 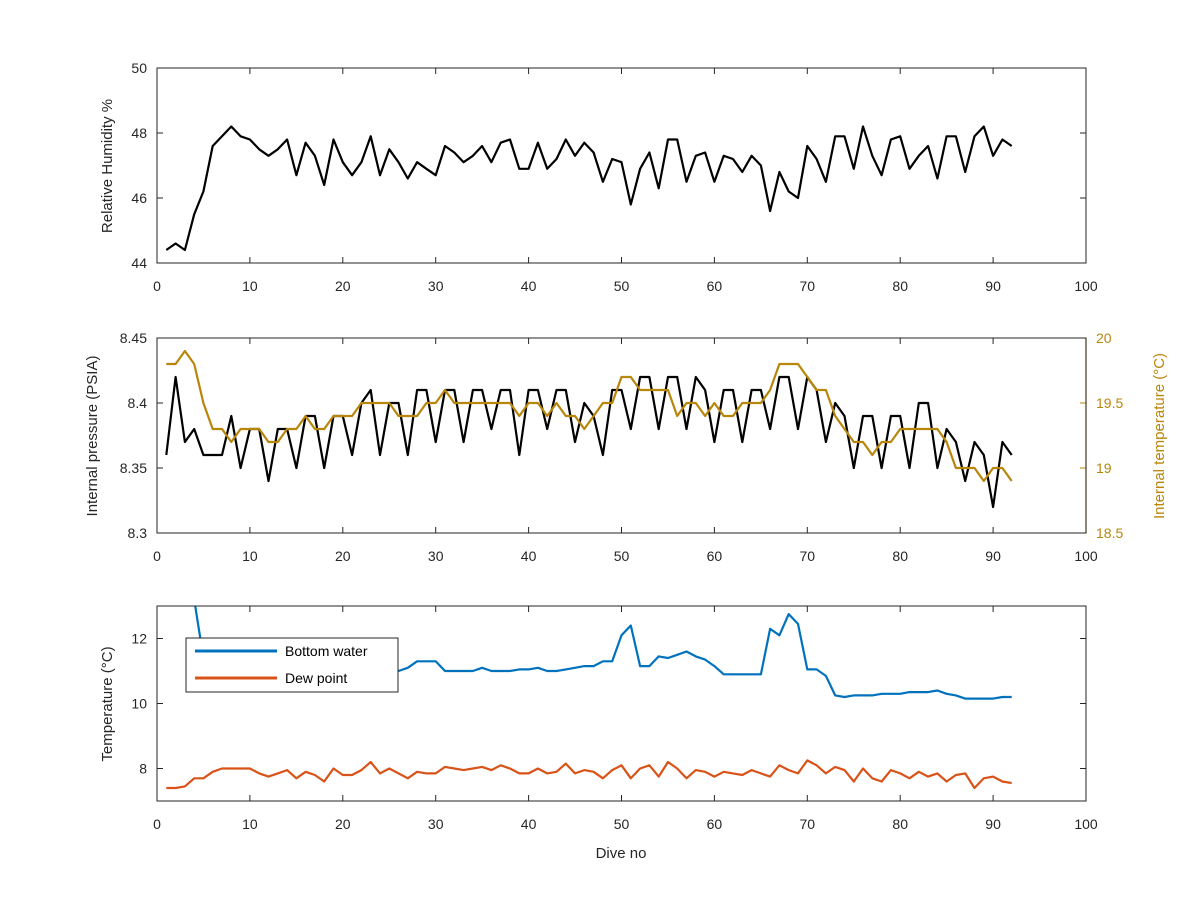 I want to click on y-tick-label: 46, so click(x=139, y=198).